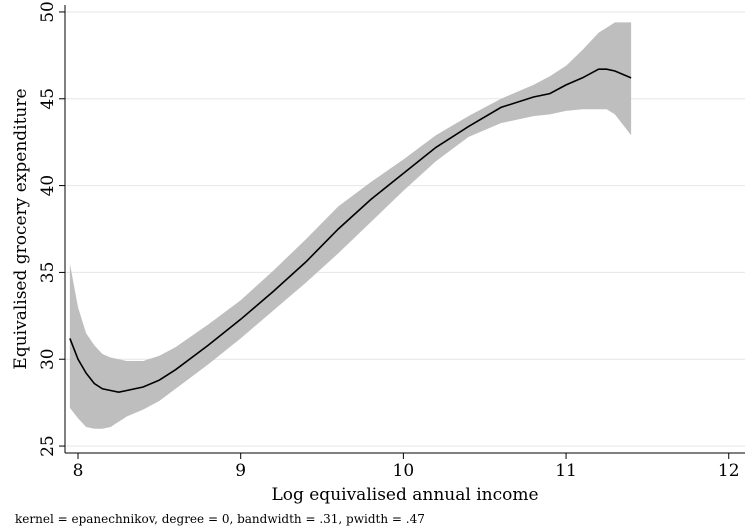 The image size is (747, 532). I want to click on y-tick-label: 30, so click(48, 359).